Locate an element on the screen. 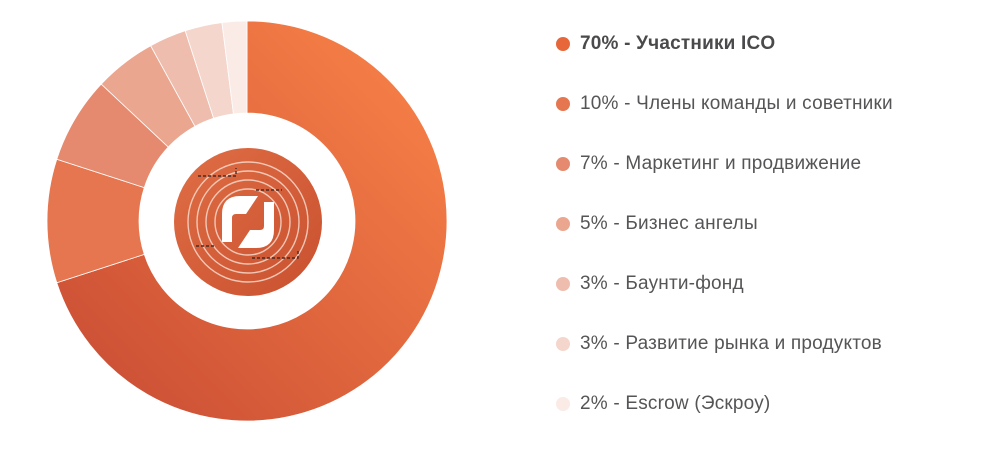 This screenshot has height=449, width=1004. legend-item: 3% - Развитие рынка и продуктов is located at coordinates (724, 344).